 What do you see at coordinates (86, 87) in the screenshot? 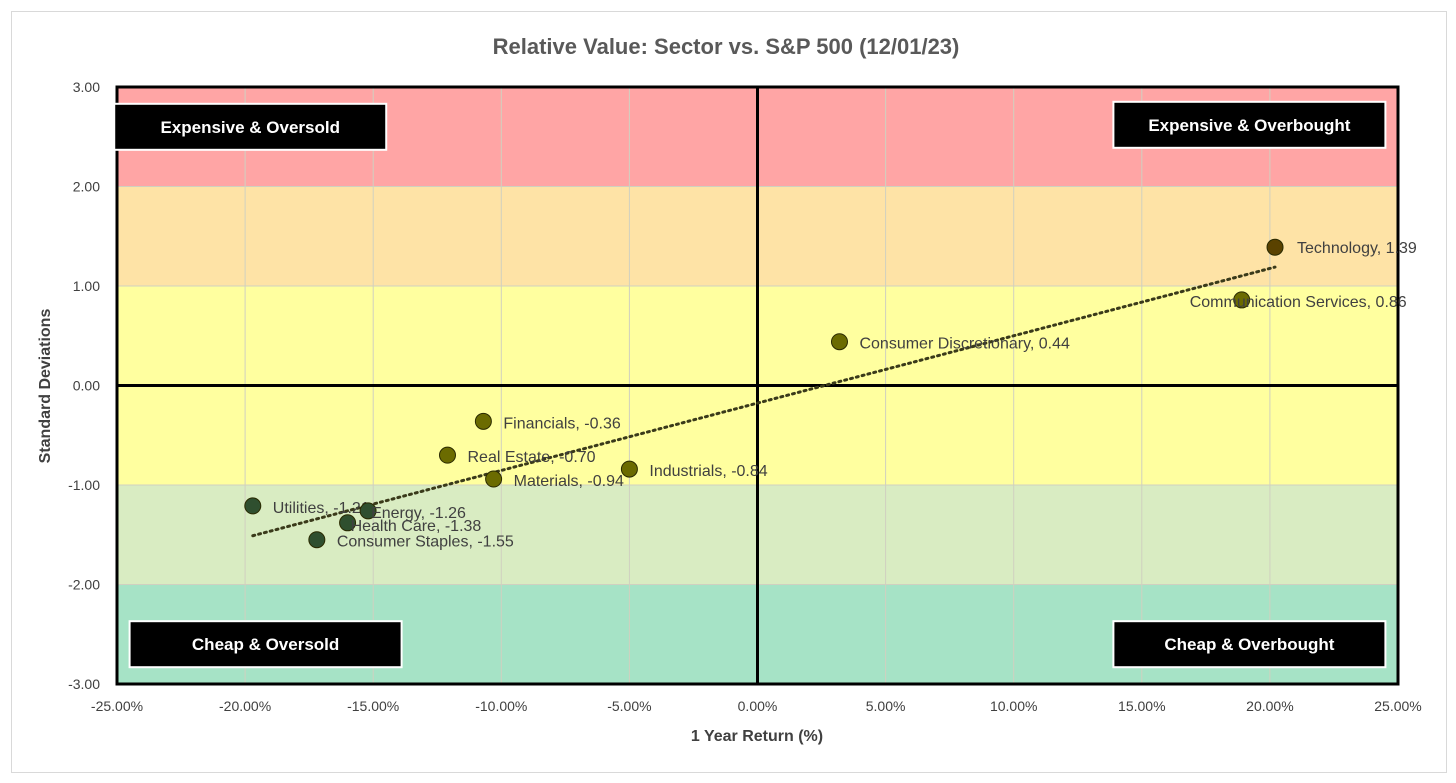
I see `y-tick-label: 3.00` at bounding box center [86, 87].